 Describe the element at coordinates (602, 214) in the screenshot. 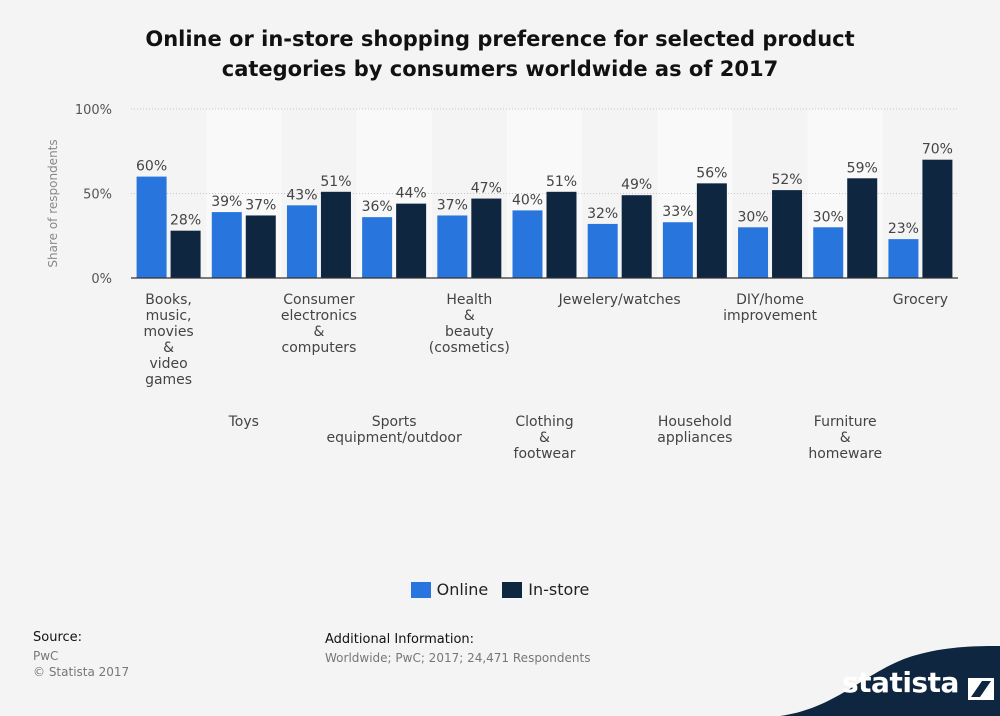

I see `data-label: 32%` at that location.